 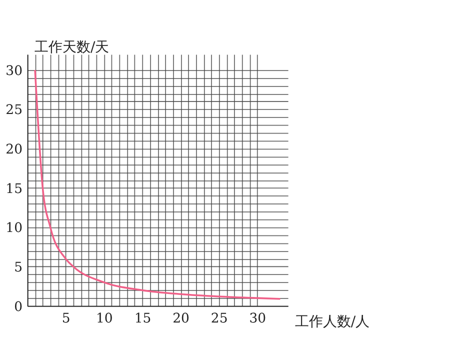 I want to click on x-tick-label: 30, so click(x=257, y=318).